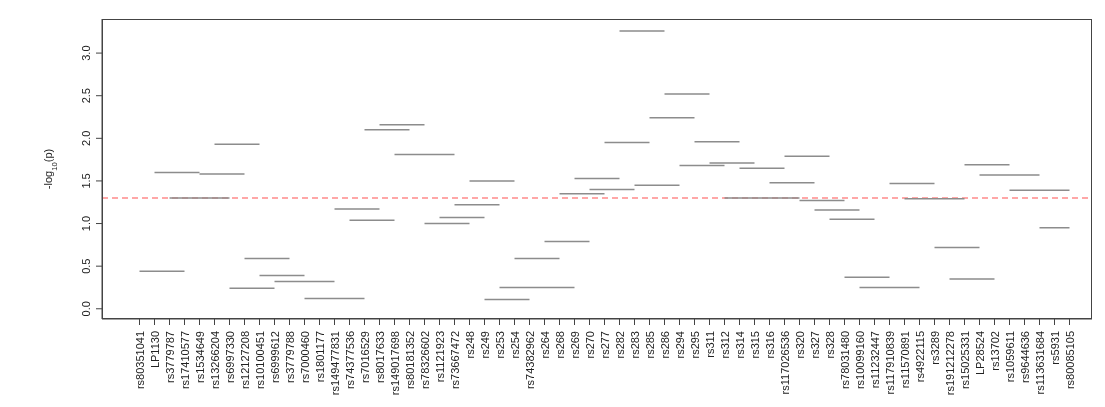 Image resolution: width=1105 pixels, height=407 pixels. Describe the element at coordinates (814, 345) in the screenshot. I see `x-tick-label: rs327` at that location.